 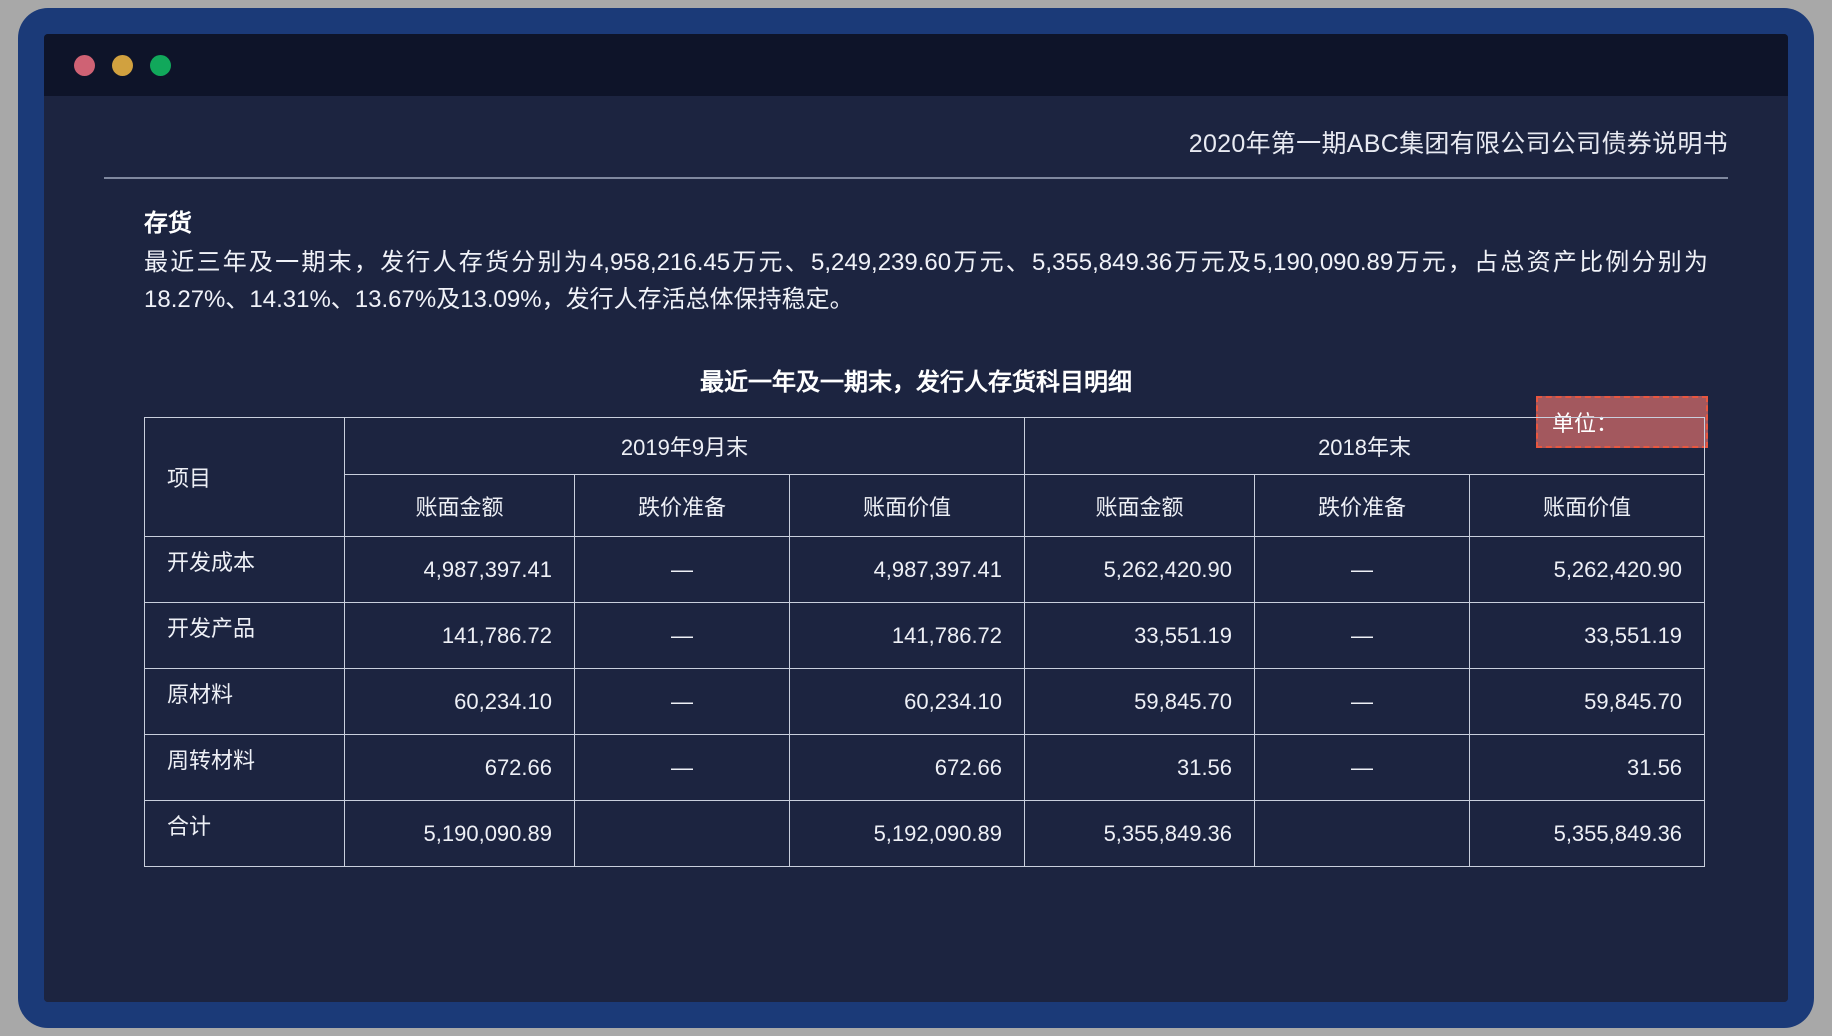 I want to click on maximize-window-icon, so click(x=160, y=65).